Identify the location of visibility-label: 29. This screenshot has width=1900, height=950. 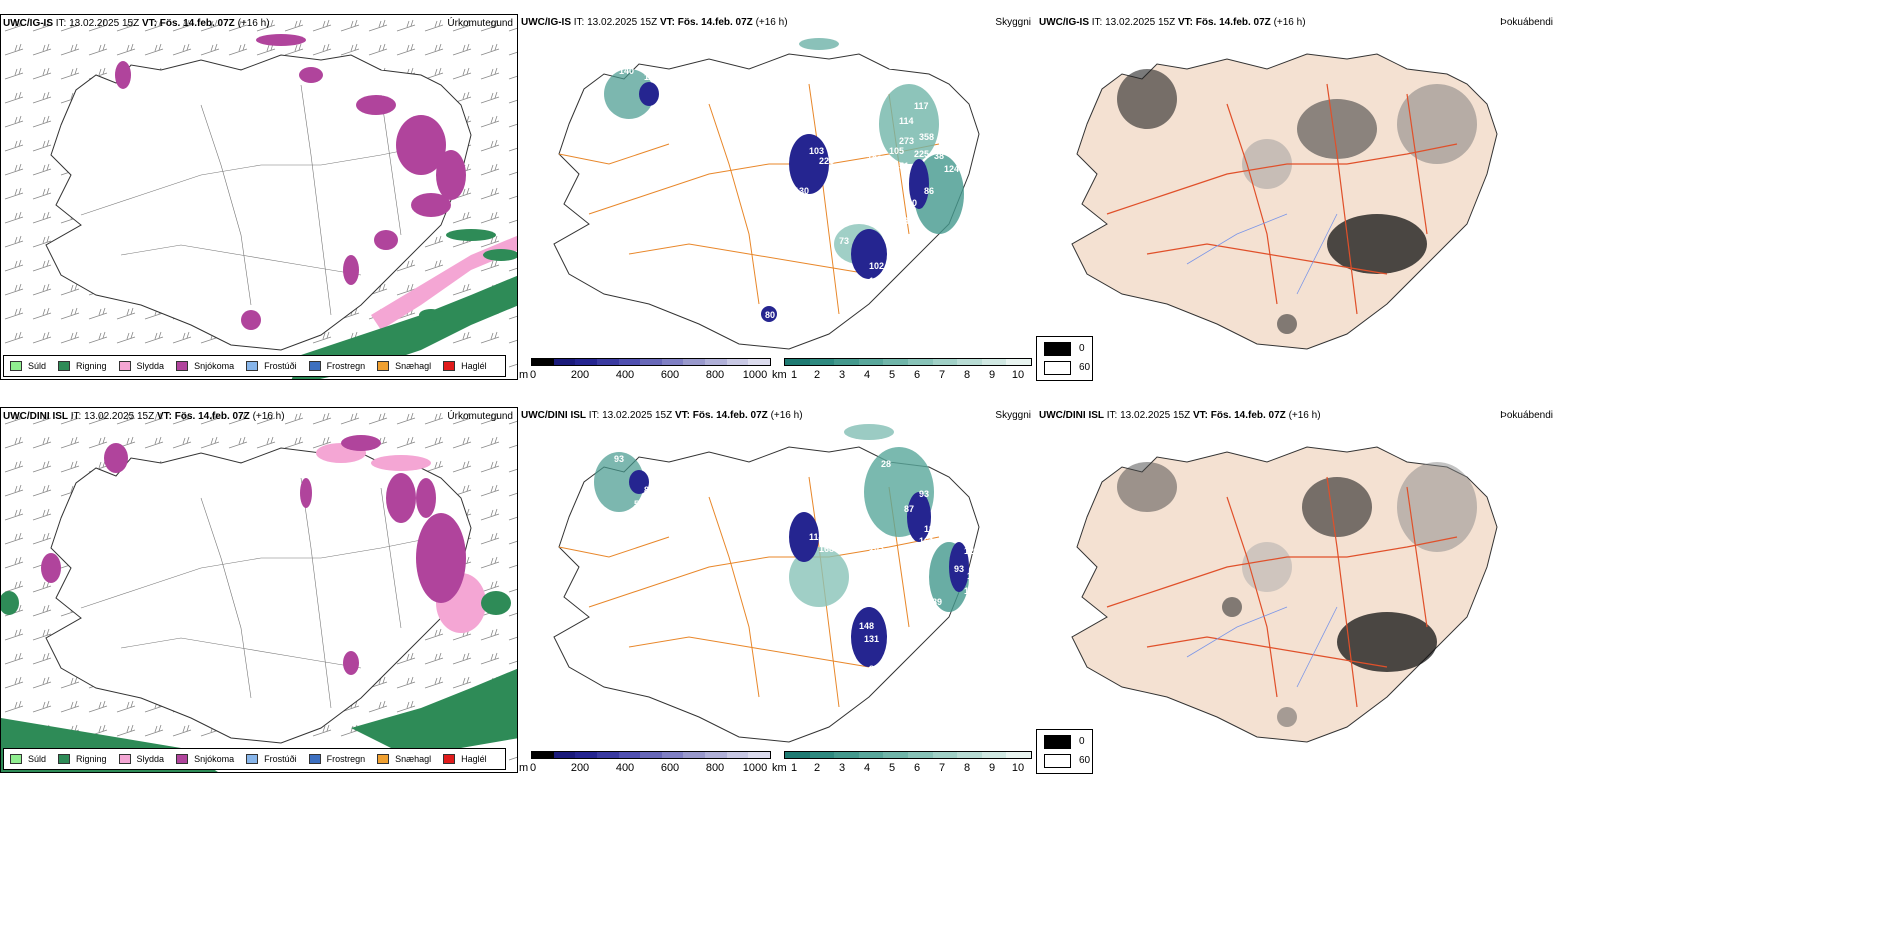
(799, 504).